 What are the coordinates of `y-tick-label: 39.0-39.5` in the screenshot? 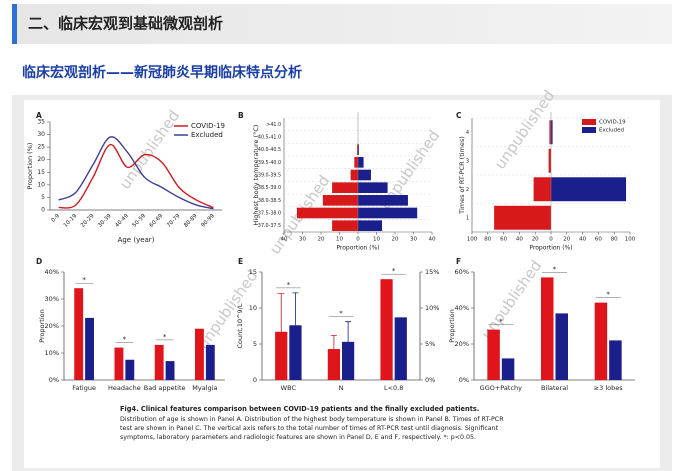 It's located at (269, 176).